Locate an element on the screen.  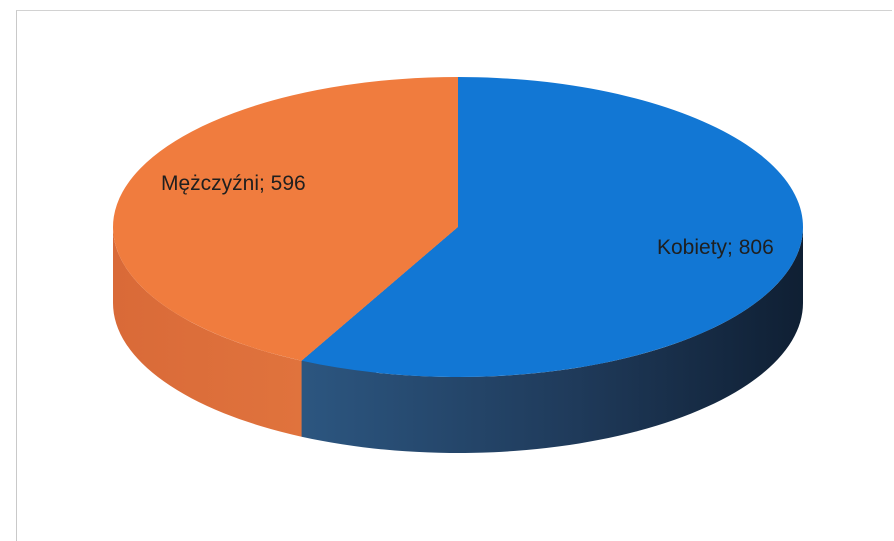
pie-slice-mezczyzni-side is located at coordinates (207, 332).